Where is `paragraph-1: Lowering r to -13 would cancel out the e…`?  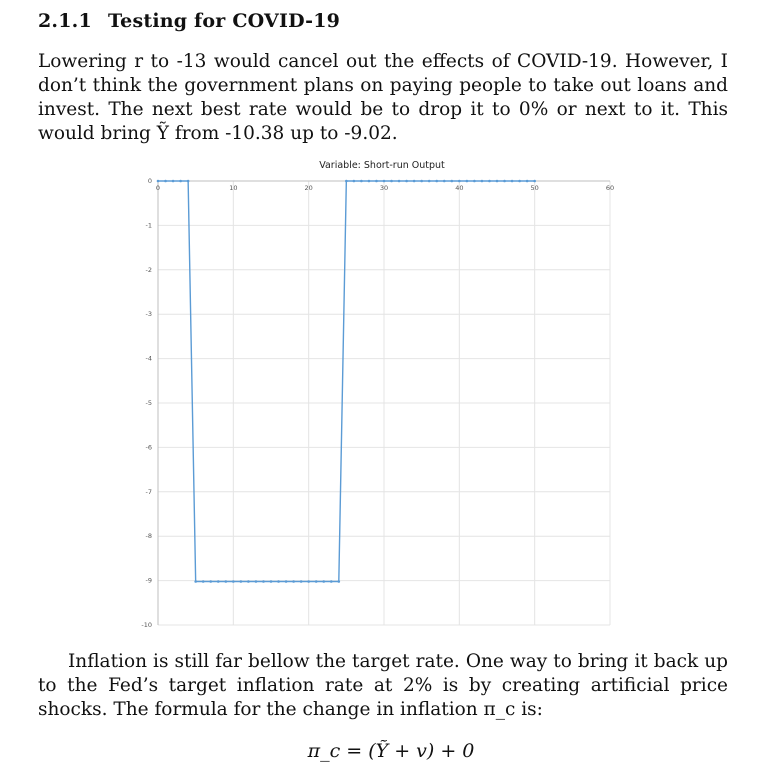 paragraph-1: Lowering r to -13 would cancel out the e… is located at coordinates (383, 97).